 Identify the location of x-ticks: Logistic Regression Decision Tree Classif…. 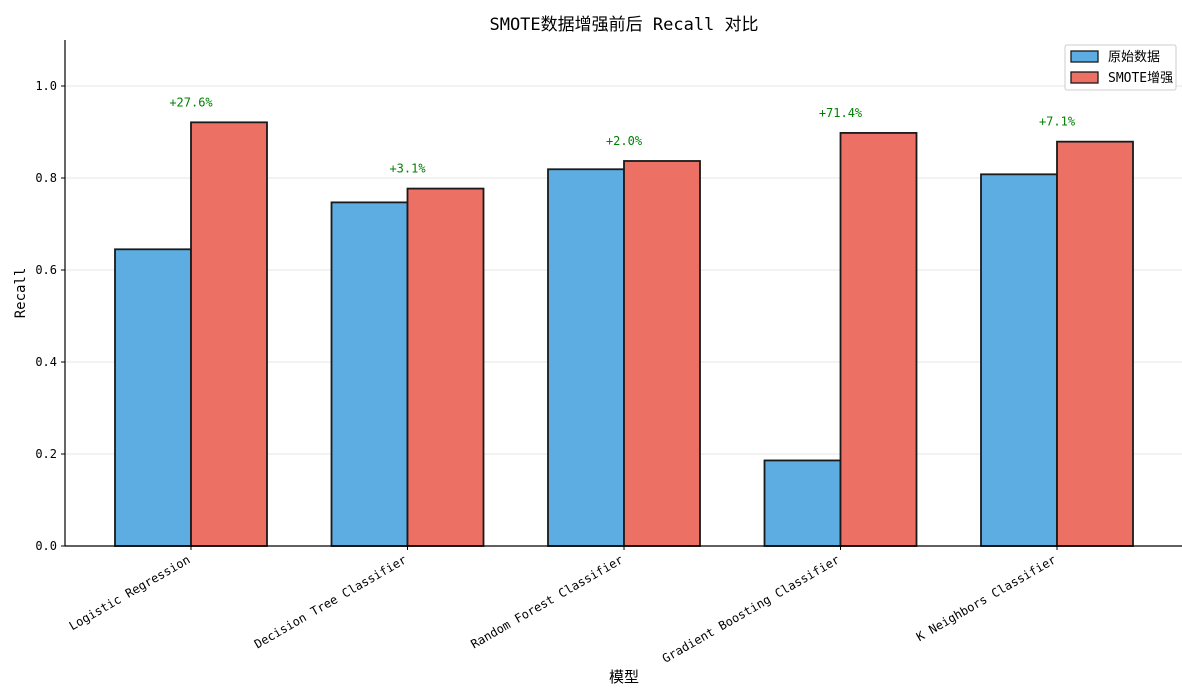
(563, 606).